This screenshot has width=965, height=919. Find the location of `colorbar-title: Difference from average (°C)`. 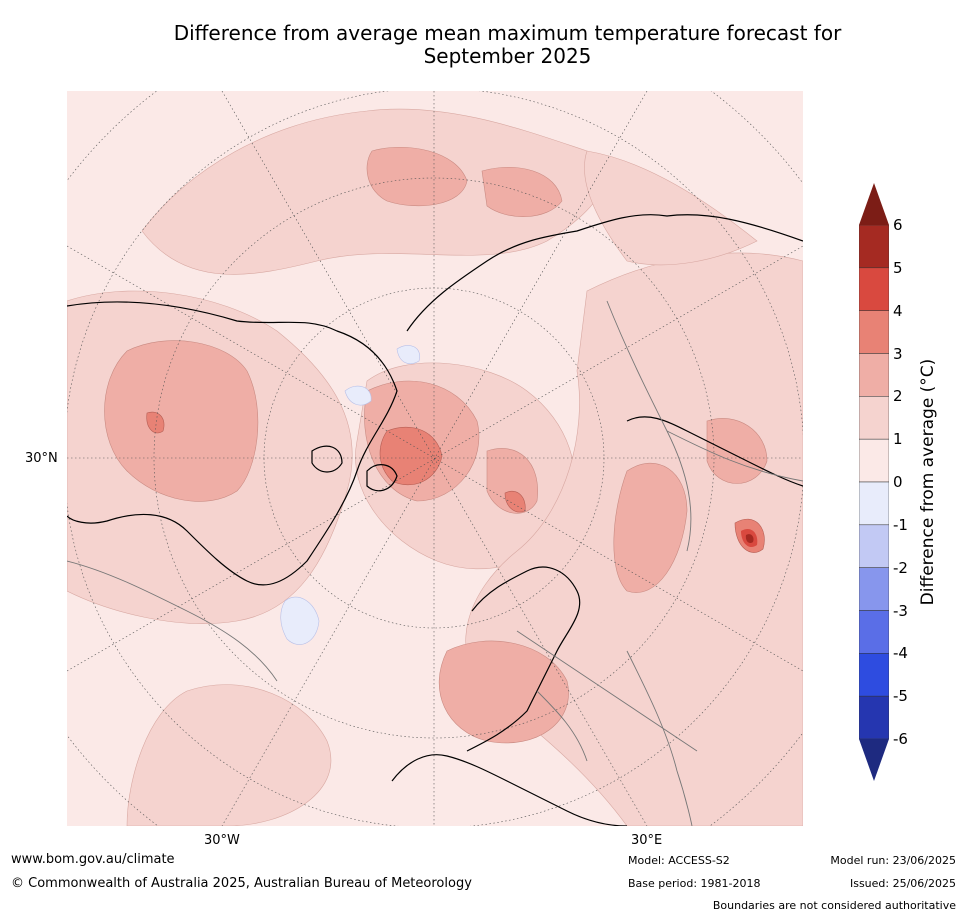

colorbar-title: Difference from average (°C) is located at coordinates (928, 482).